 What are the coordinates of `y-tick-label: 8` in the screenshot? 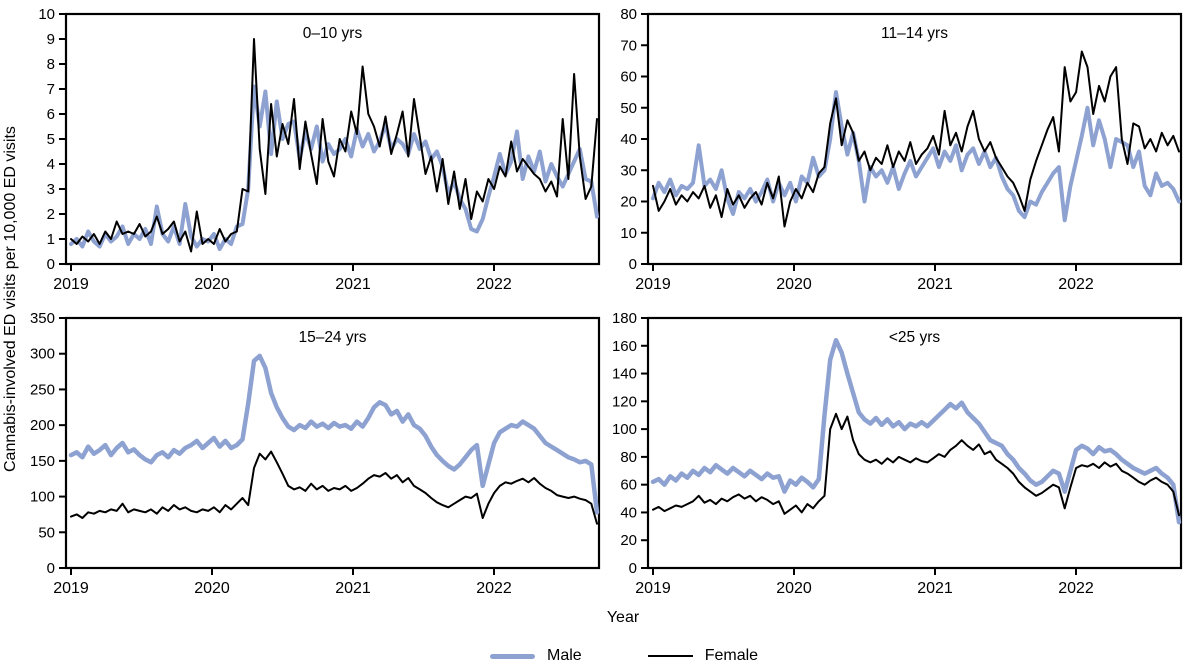 It's located at (51, 64).